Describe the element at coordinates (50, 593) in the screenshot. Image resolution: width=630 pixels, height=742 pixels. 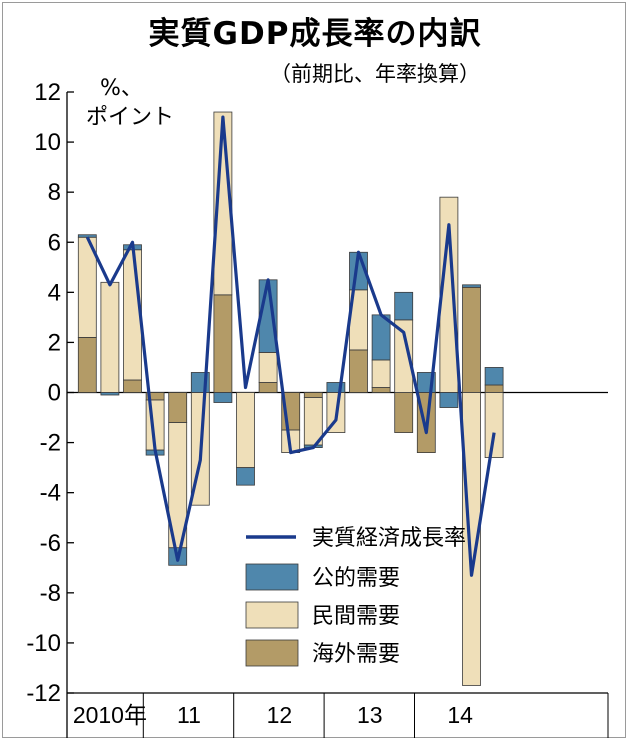
I see `y-tick-label: -8` at that location.